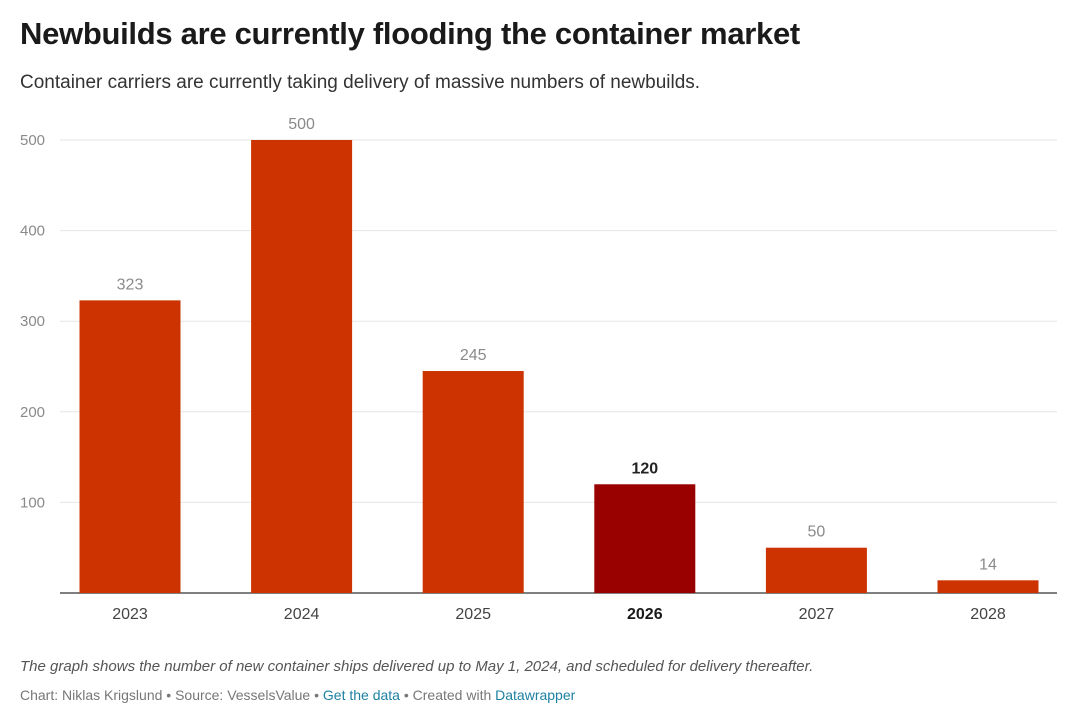 The height and width of the screenshot is (720, 1080). I want to click on category-label-2028: 2028, so click(988, 614).